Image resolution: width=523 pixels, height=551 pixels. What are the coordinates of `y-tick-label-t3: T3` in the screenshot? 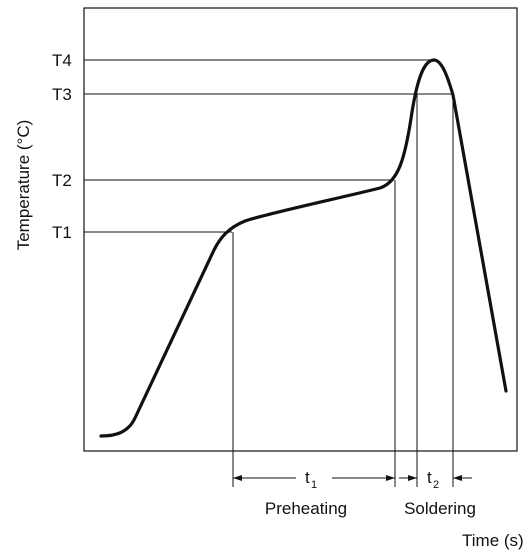 It's located at (62, 94).